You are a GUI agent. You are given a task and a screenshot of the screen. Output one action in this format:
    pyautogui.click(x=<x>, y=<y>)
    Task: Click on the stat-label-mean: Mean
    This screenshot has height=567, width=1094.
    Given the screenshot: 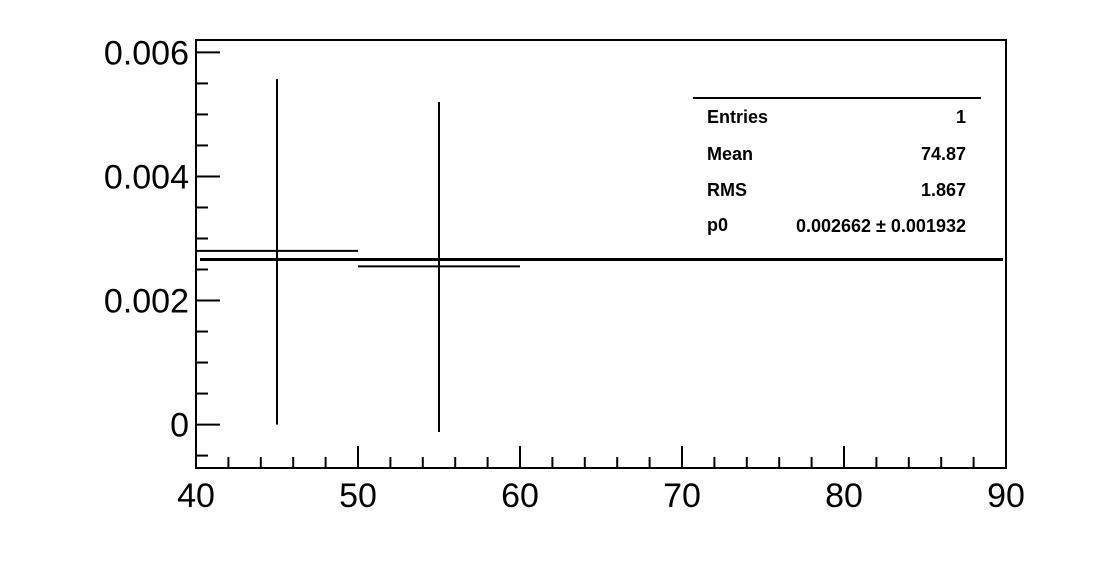 What is the action you would take?
    pyautogui.click(x=730, y=154)
    